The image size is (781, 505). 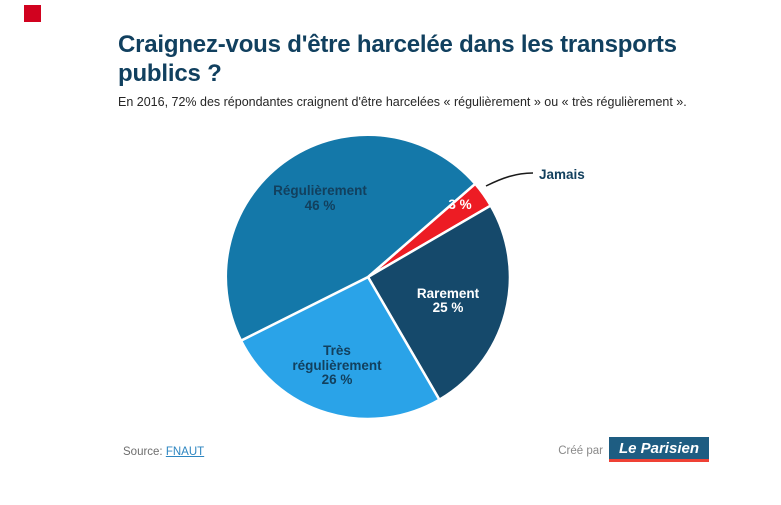 What do you see at coordinates (163, 452) in the screenshot?
I see `source-line: Source: FNAUT` at bounding box center [163, 452].